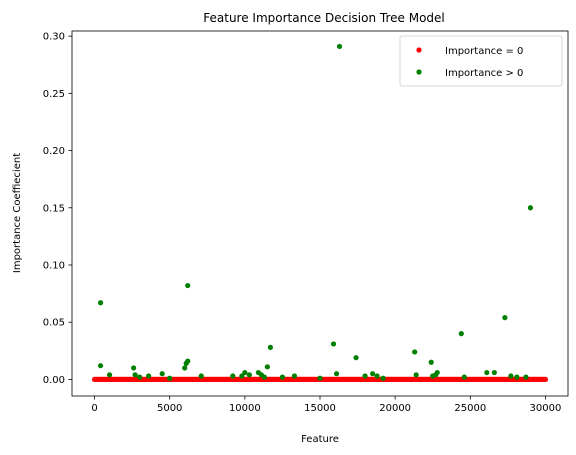 This screenshot has height=455, width=576. Describe the element at coordinates (54, 37) in the screenshot. I see `y-tick-label: 0.30` at that location.